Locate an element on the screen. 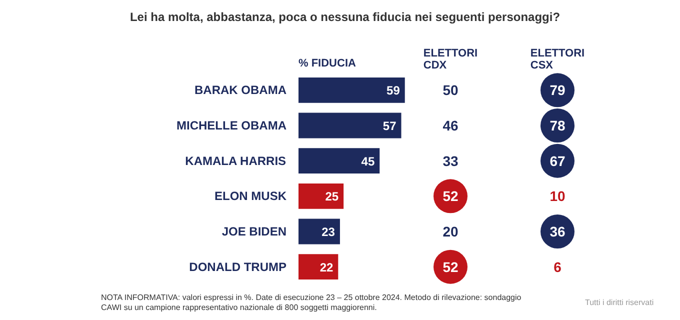 This screenshot has height=320, width=680. data-label: 33 is located at coordinates (450, 160).